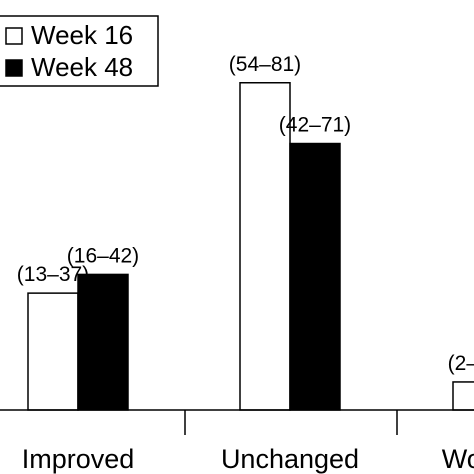 The width and height of the screenshot is (474, 474). Describe the element at coordinates (265, 64) in the screenshot. I see `data-label: (54–81)` at that location.